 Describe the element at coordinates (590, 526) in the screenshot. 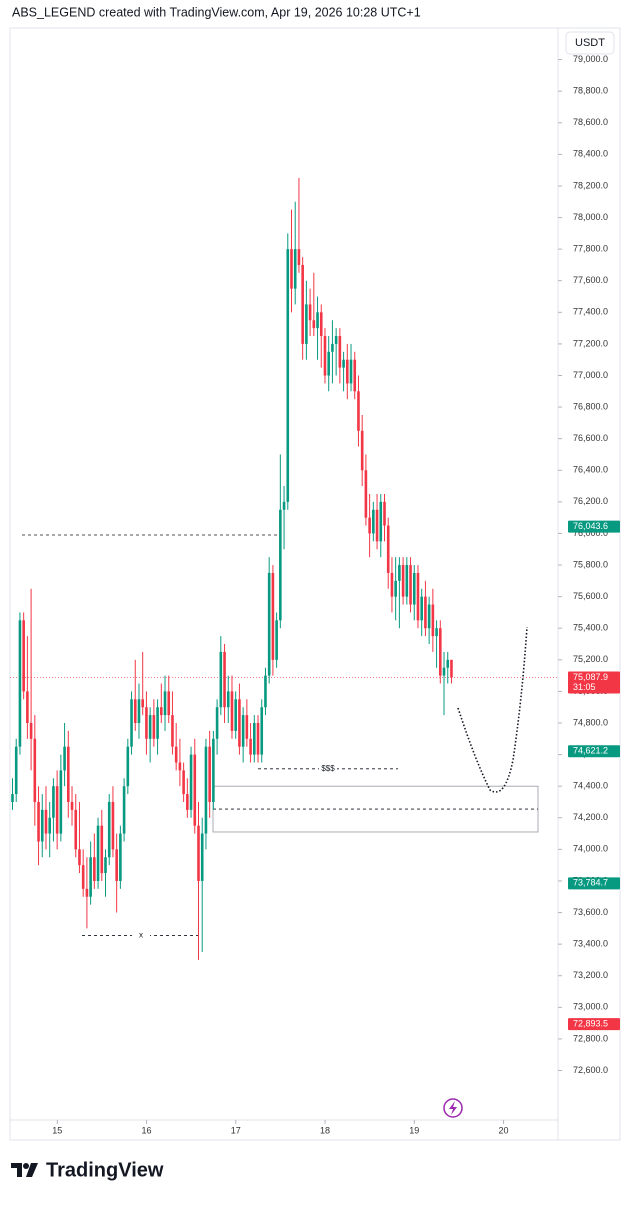

I see `price-label: 76,043.6` at that location.